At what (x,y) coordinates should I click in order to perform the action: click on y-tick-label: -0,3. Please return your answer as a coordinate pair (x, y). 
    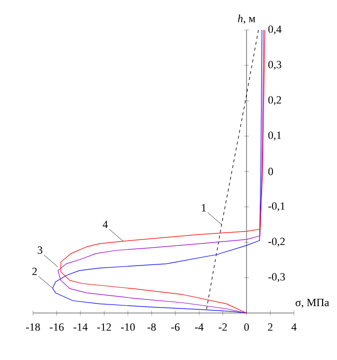
    Looking at the image, I should click on (276, 277).